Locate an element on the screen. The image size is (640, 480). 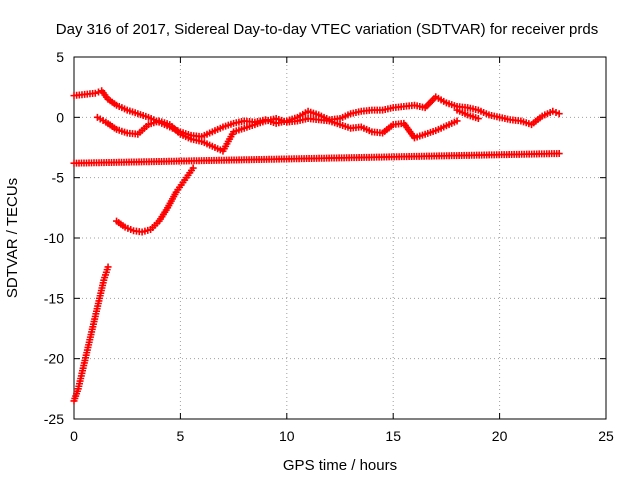
evening-fragment-point is located at coordinates (478, 119).